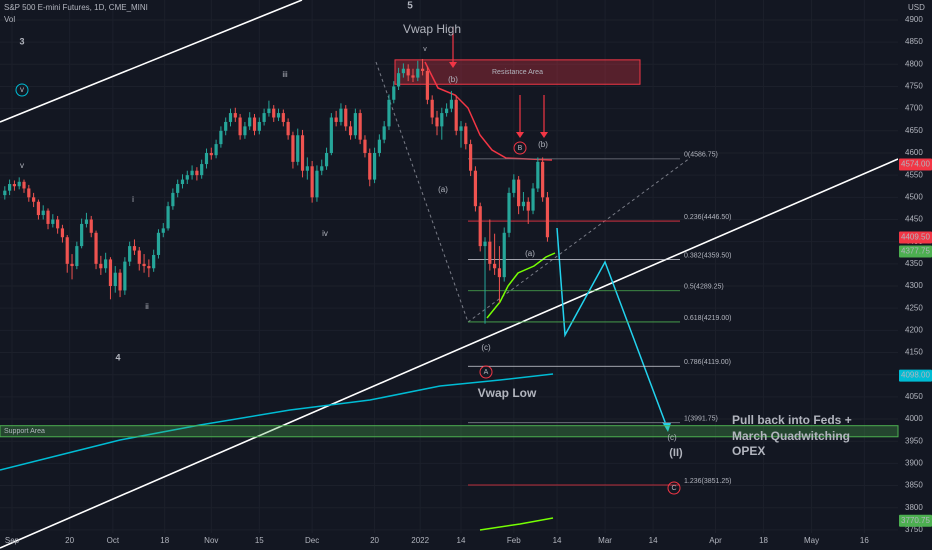  Describe the element at coordinates (443, 189) in the screenshot. I see `annotation: (a)` at that location.